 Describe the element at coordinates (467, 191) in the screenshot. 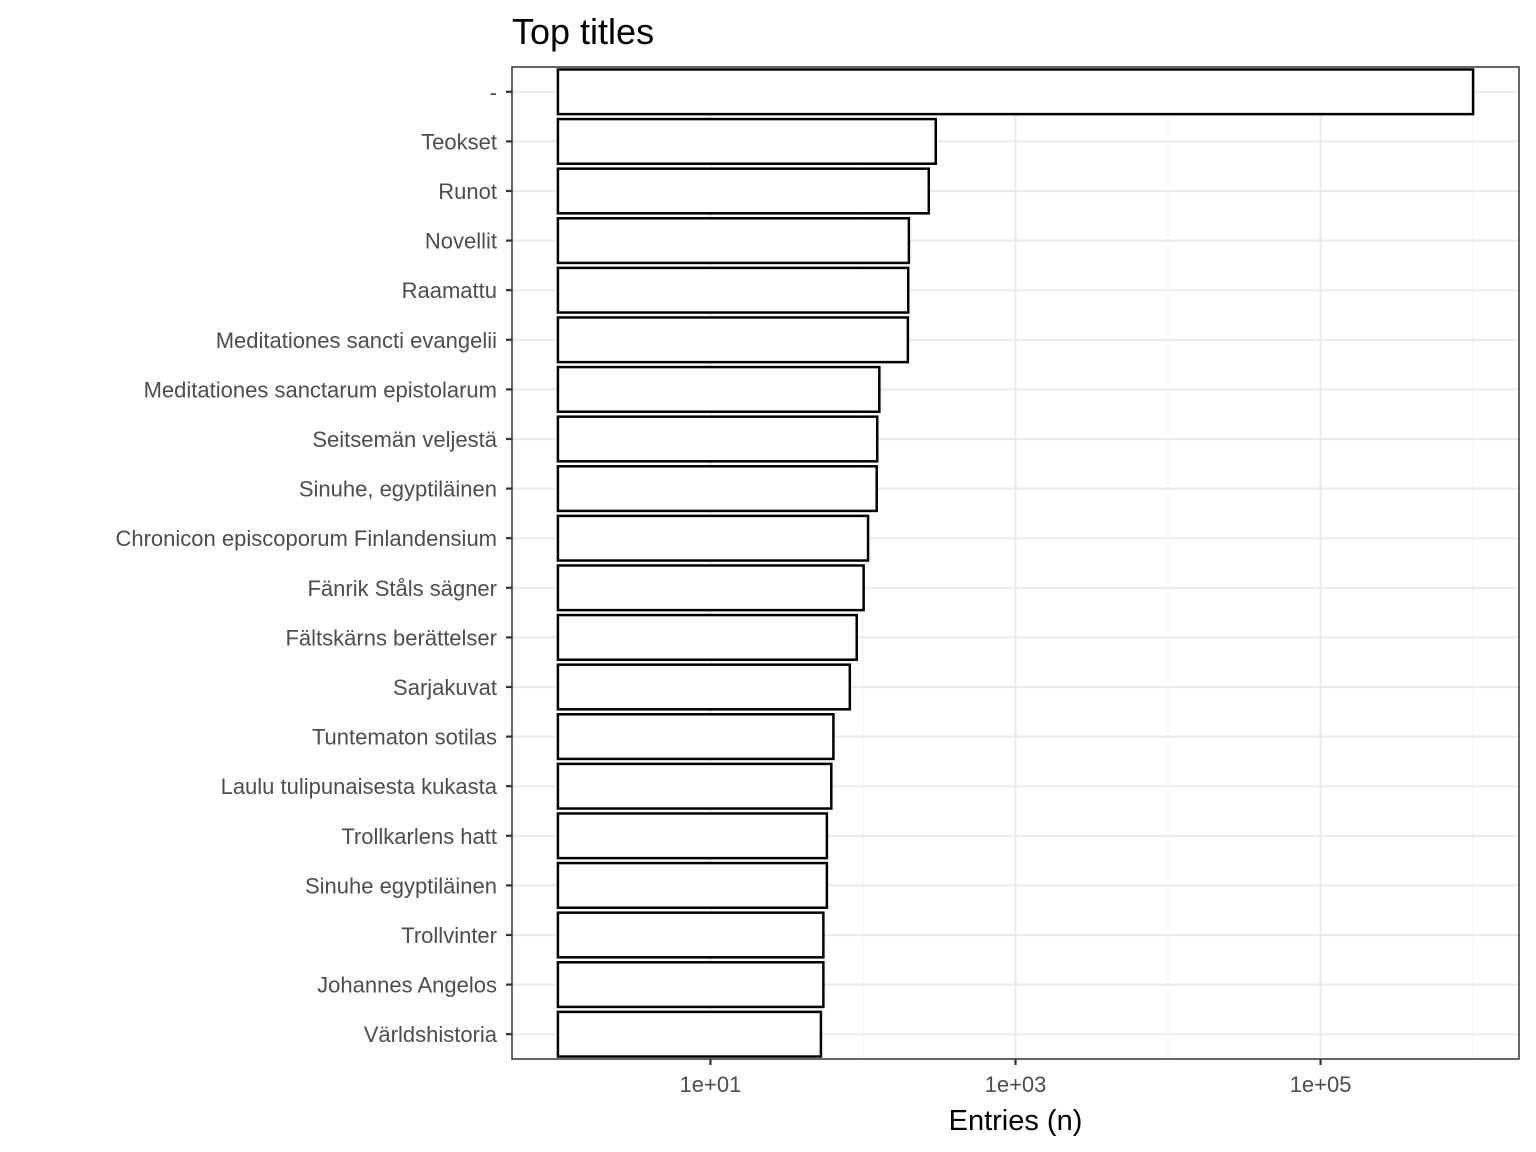

I see `y-tick-label: Runot` at that location.